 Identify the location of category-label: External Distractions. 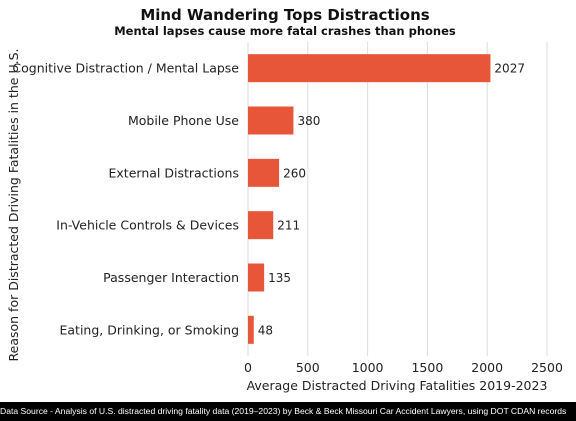
(174, 172).